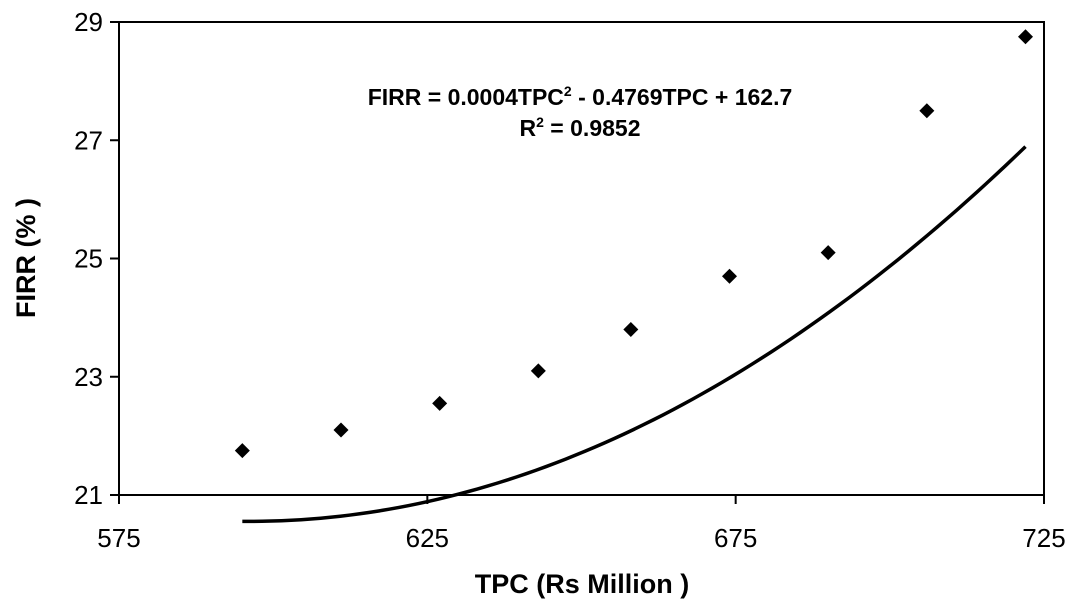 This screenshot has width=1073, height=605. What do you see at coordinates (592, 128) in the screenshot?
I see `r2-rhs: = 0.9852` at bounding box center [592, 128].